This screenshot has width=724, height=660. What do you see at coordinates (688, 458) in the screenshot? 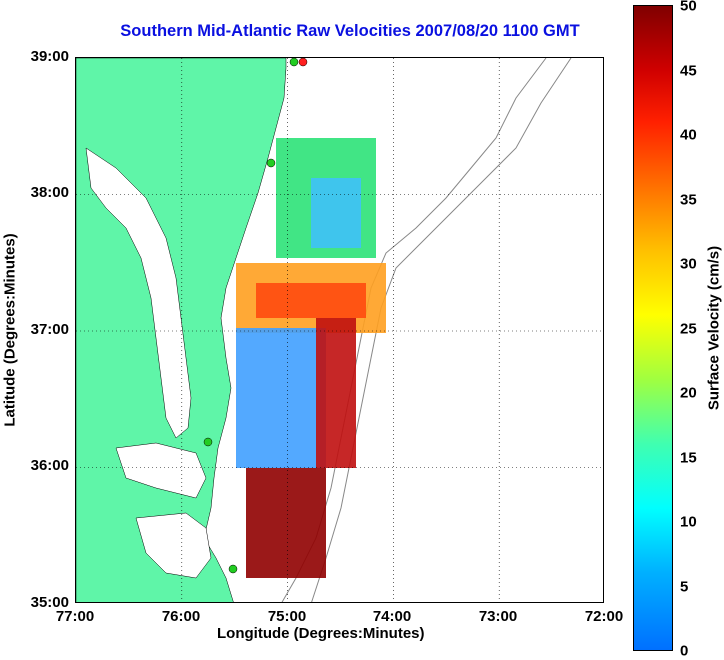
I see `colorbar-tick: 15` at bounding box center [688, 458].